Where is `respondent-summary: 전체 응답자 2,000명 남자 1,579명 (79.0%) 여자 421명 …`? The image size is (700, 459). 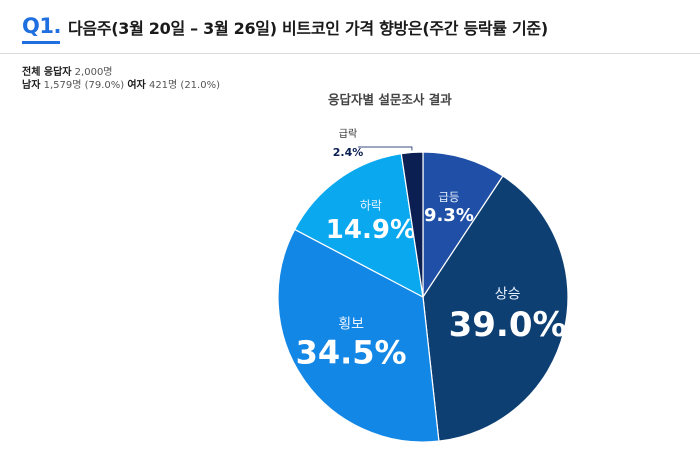 respondent-summary: 전체 응답자 2,000명 남자 1,579명 (79.0%) 여자 421명 … is located at coordinates (121, 79).